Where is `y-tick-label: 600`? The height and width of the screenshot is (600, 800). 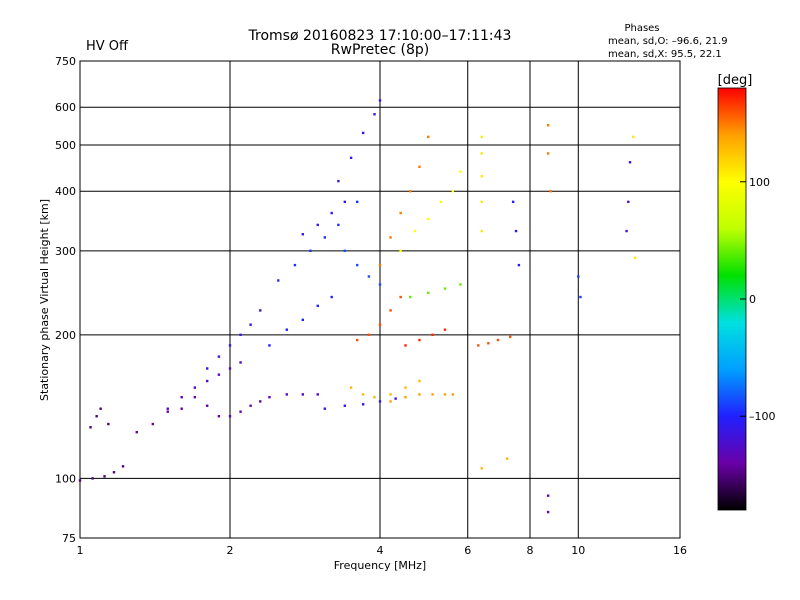
y-tick-label: 600 is located at coordinates (65, 107).